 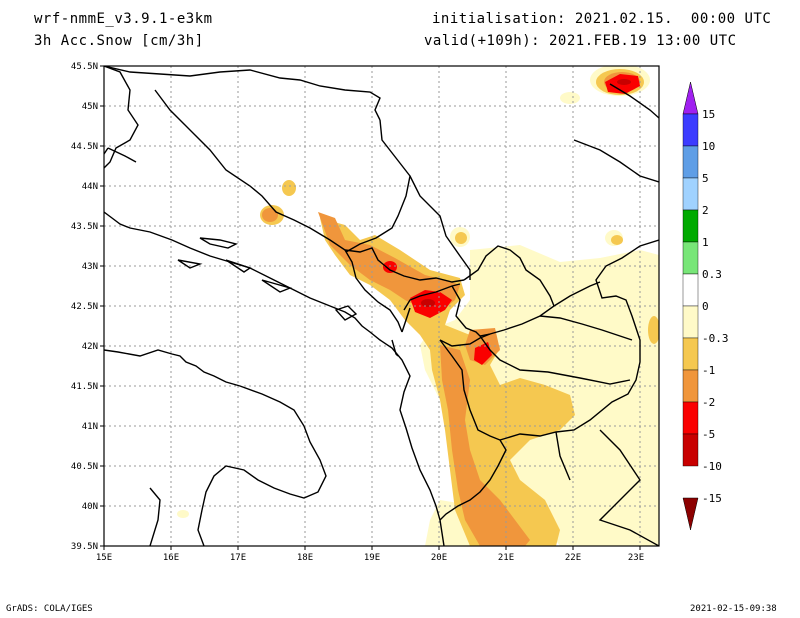 I want to click on lat-label: 40.5N, so click(x=84, y=467).